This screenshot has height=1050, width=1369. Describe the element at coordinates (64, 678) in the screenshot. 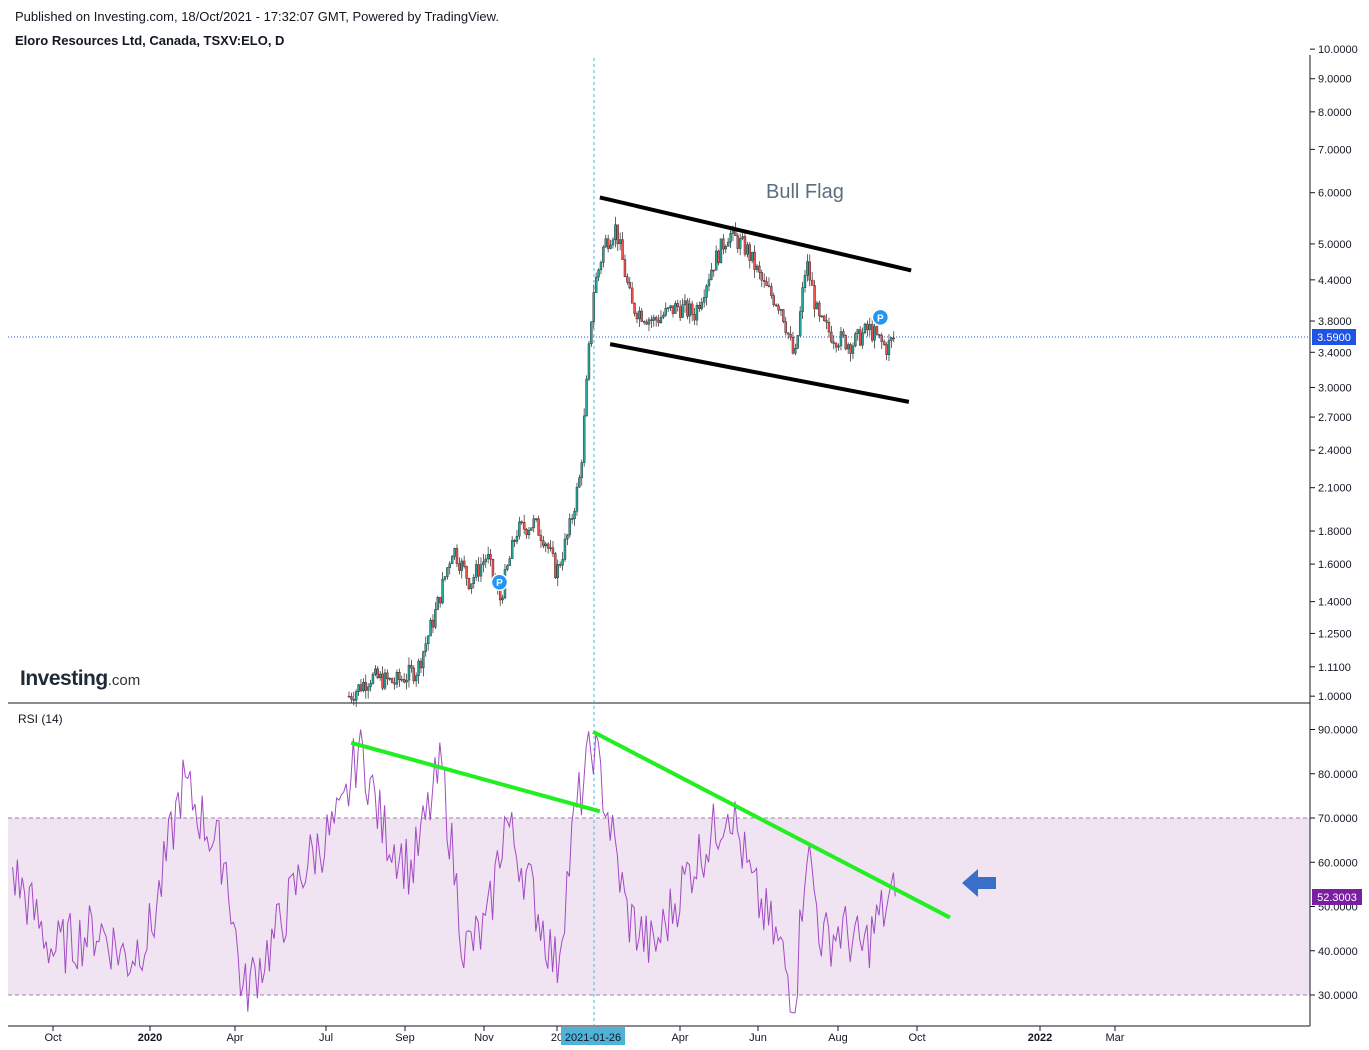

I see `logo-main: Investing` at that location.